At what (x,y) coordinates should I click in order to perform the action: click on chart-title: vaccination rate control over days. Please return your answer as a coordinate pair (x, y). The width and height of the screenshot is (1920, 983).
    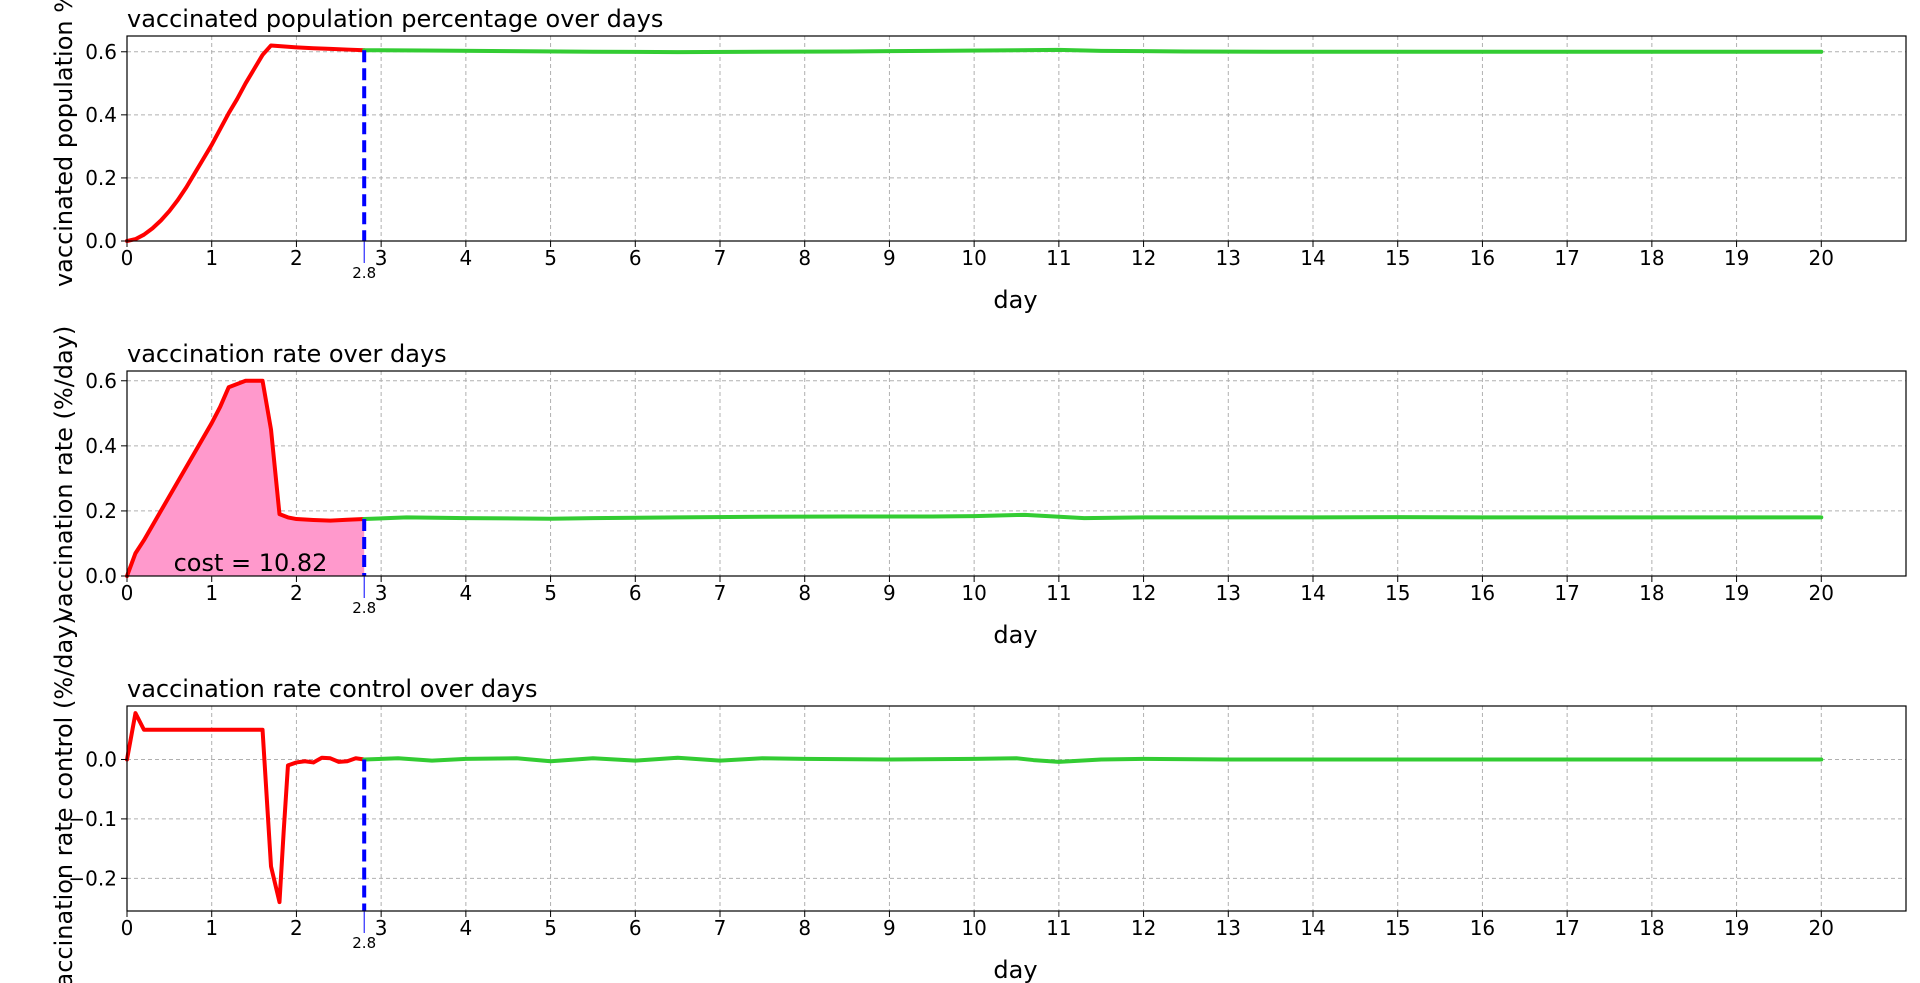
    Looking at the image, I should click on (332, 689).